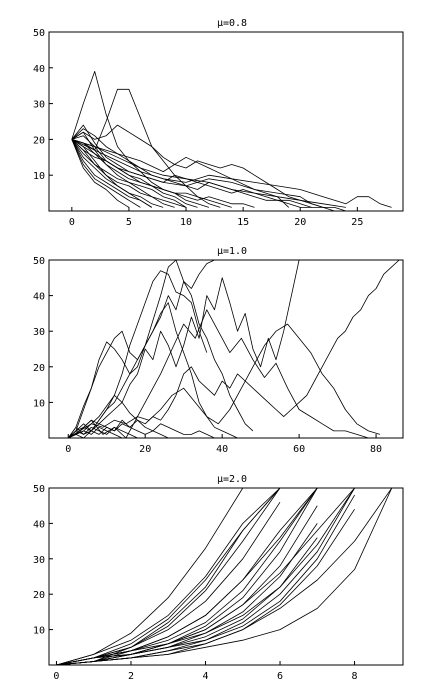 This screenshot has height=699, width=437. I want to click on x-tick-label: 10, so click(186, 222).